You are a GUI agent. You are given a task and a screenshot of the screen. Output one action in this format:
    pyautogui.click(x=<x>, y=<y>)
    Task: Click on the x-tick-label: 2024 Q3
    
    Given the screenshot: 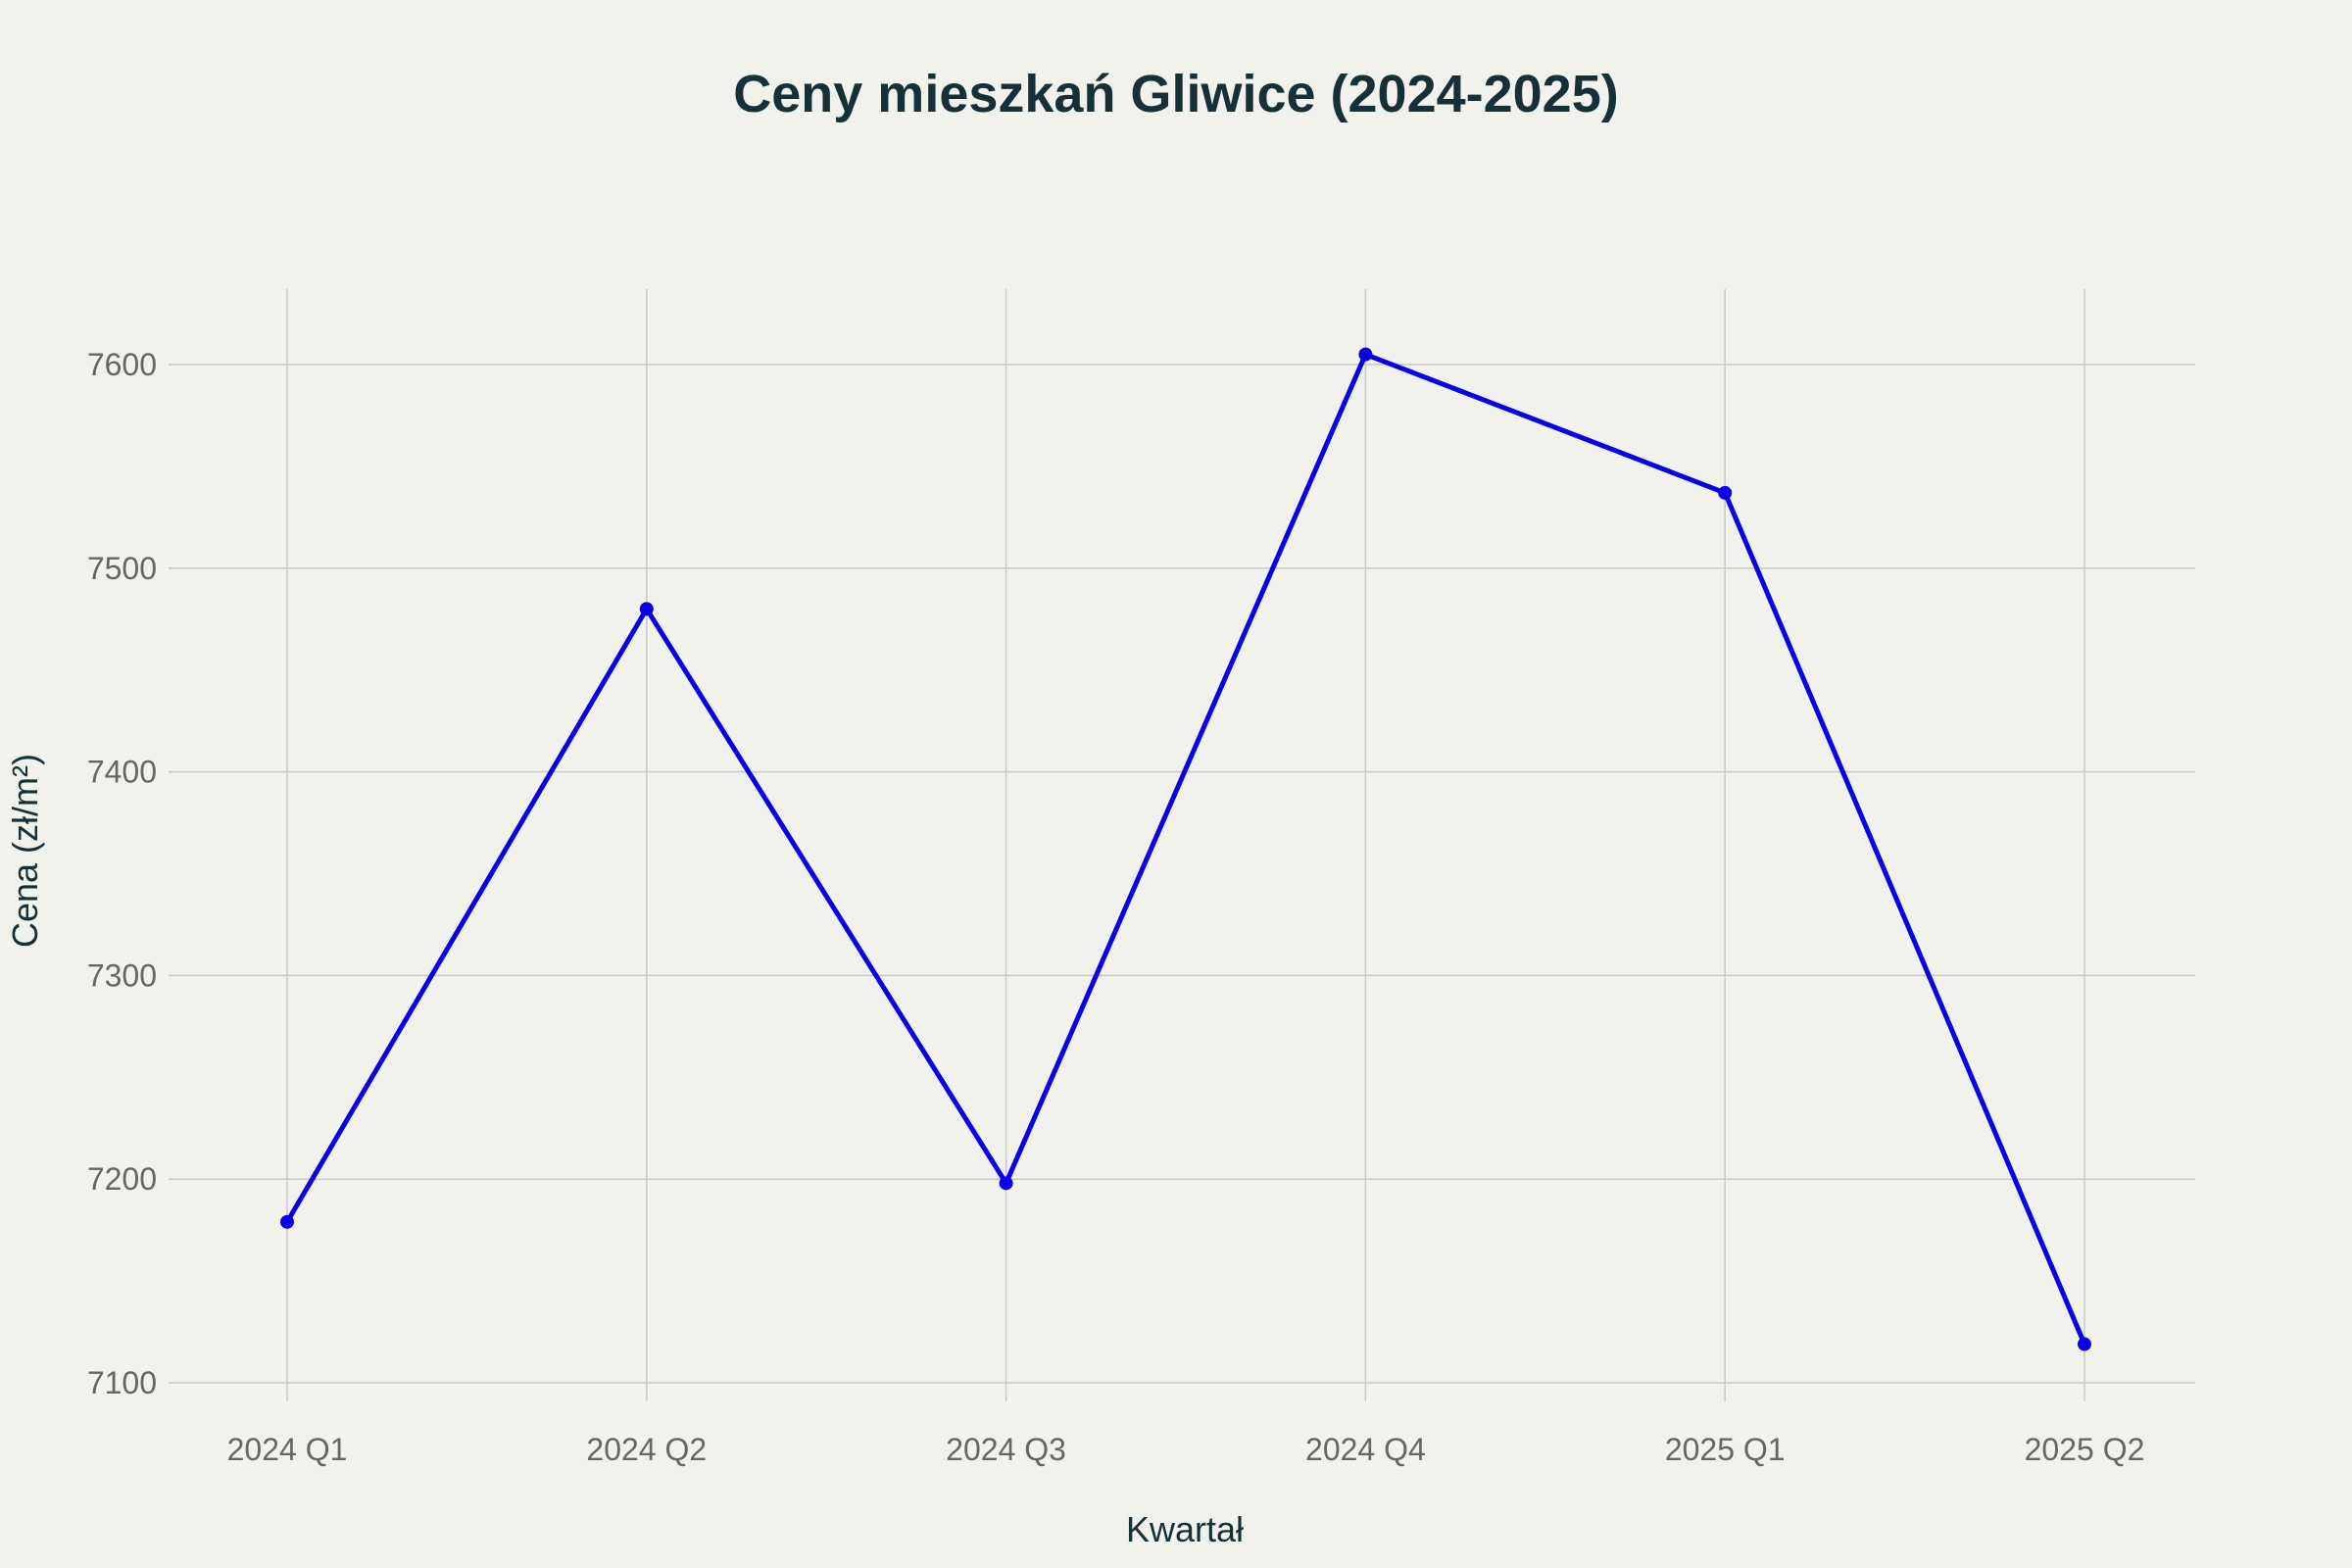 What is the action you would take?
    pyautogui.click(x=1006, y=1449)
    